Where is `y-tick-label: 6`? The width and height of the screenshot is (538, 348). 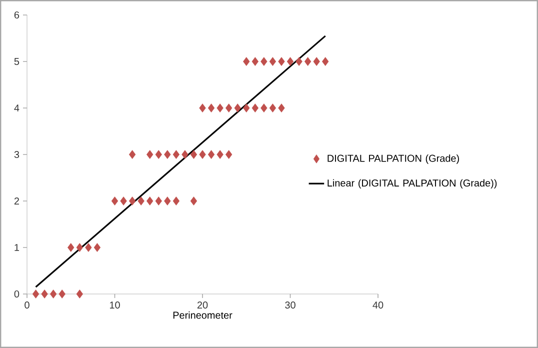 y-tick-label: 6 is located at coordinates (17, 15).